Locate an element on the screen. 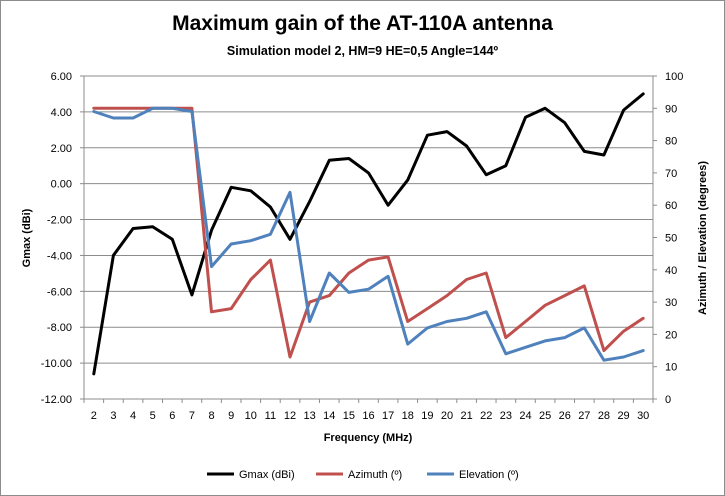 This screenshot has width=725, height=496. y-left-tick-label: 2.00 is located at coordinates (61, 149).